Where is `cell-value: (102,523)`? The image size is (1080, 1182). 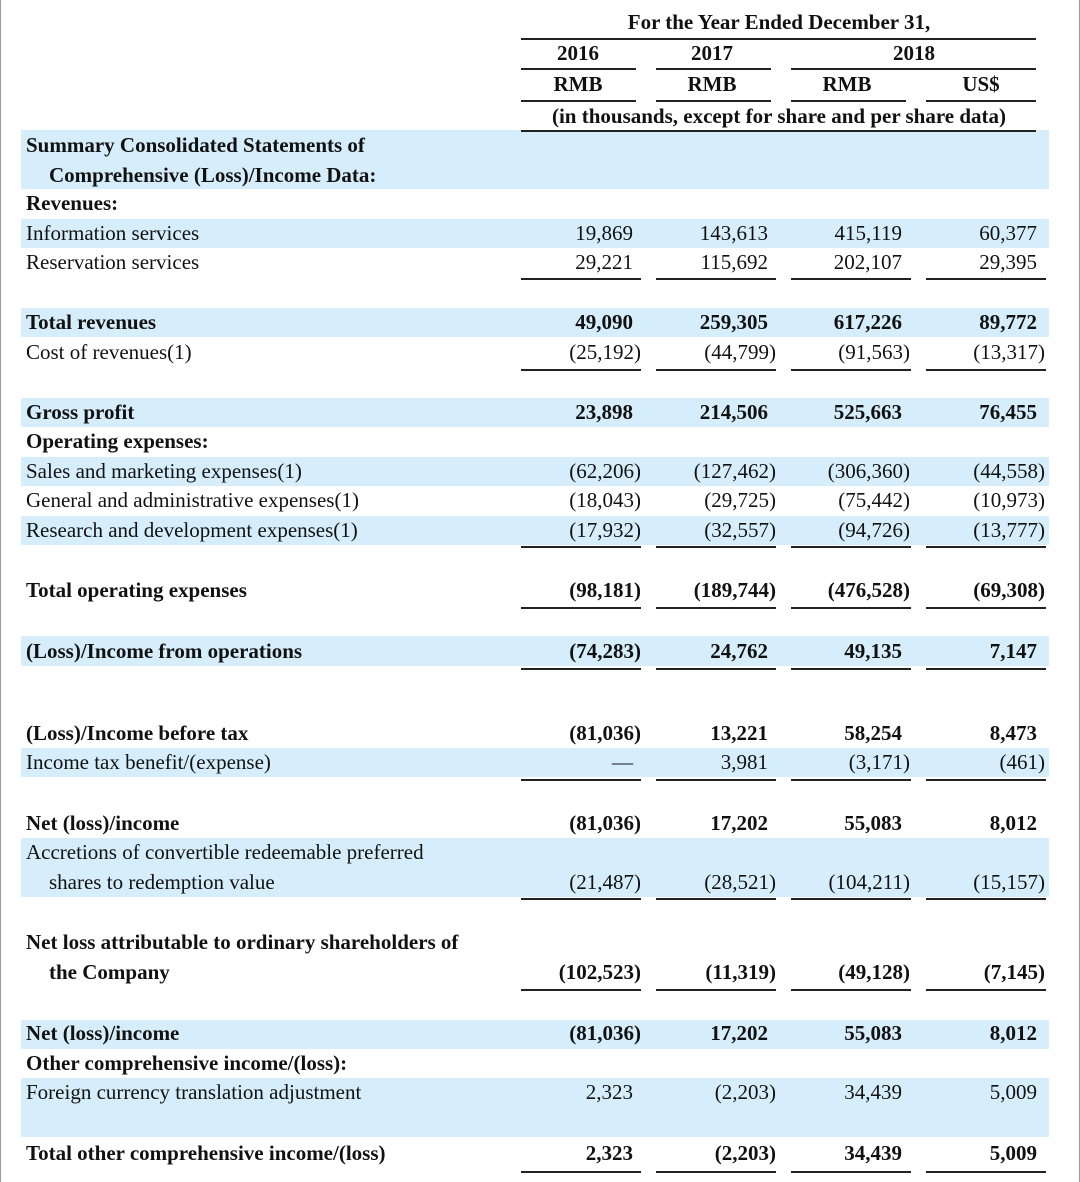
cell-value: (102,523) is located at coordinates (599, 971).